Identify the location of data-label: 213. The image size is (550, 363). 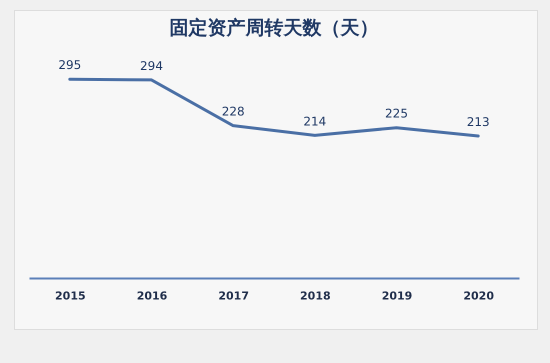
(478, 122).